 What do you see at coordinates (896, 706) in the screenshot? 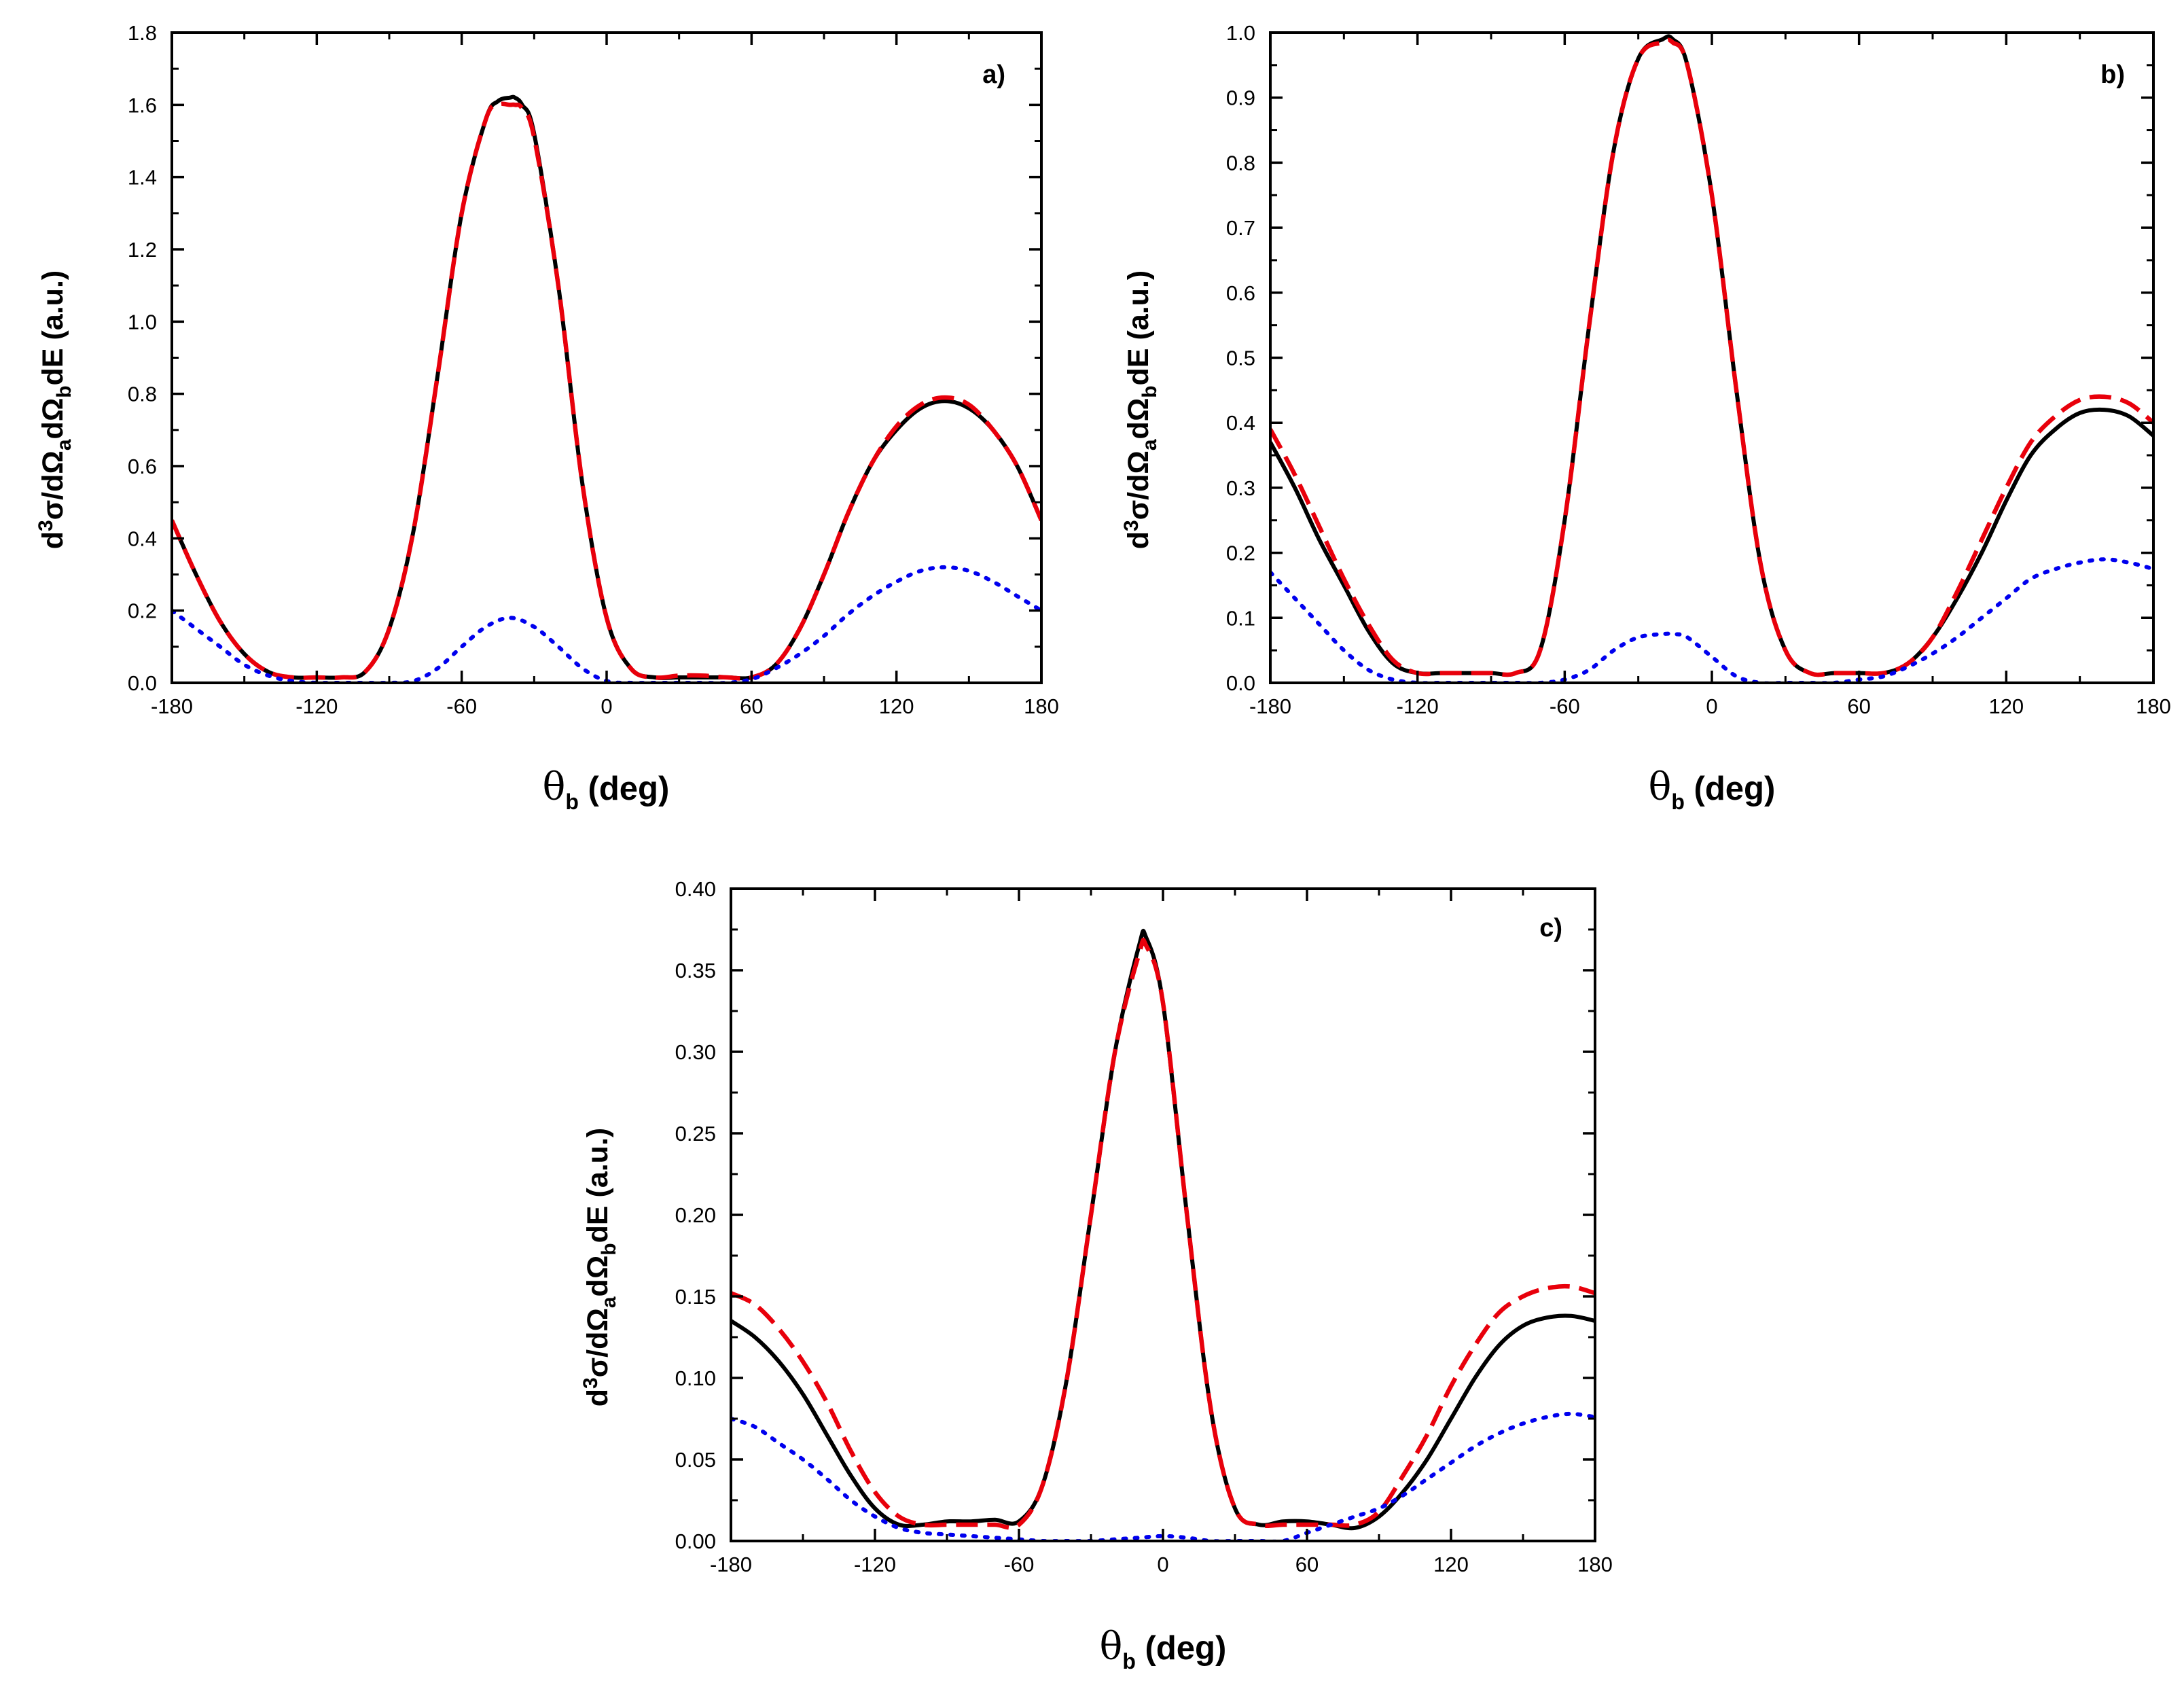
I see `chart-a-xtick-label: 120` at bounding box center [896, 706].